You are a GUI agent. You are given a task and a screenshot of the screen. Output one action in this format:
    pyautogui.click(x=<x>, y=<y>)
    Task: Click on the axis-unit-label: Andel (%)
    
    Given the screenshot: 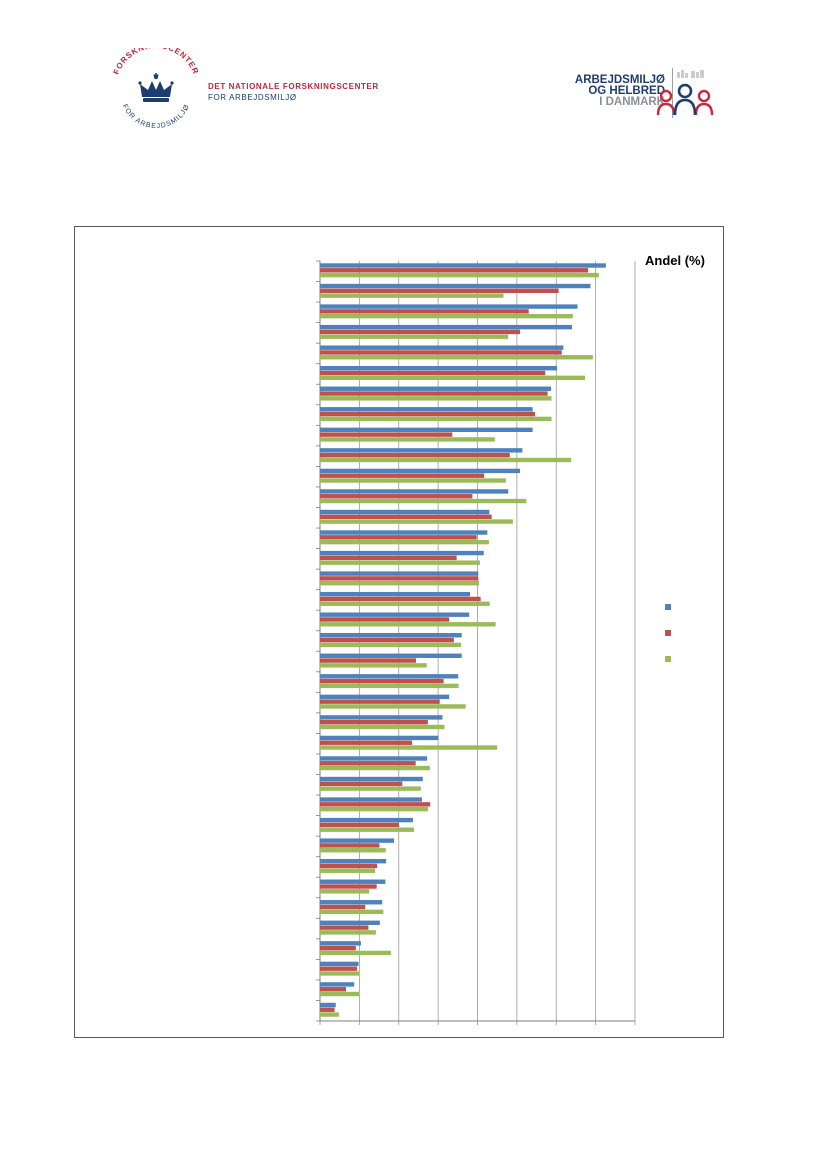 What is the action you would take?
    pyautogui.click(x=675, y=260)
    